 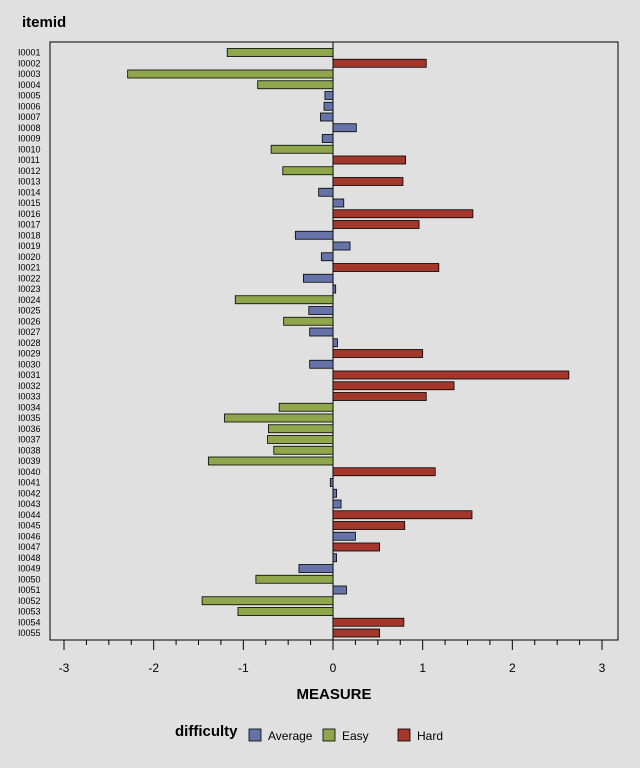 I want to click on y-axis-title: itemid, so click(x=44, y=22).